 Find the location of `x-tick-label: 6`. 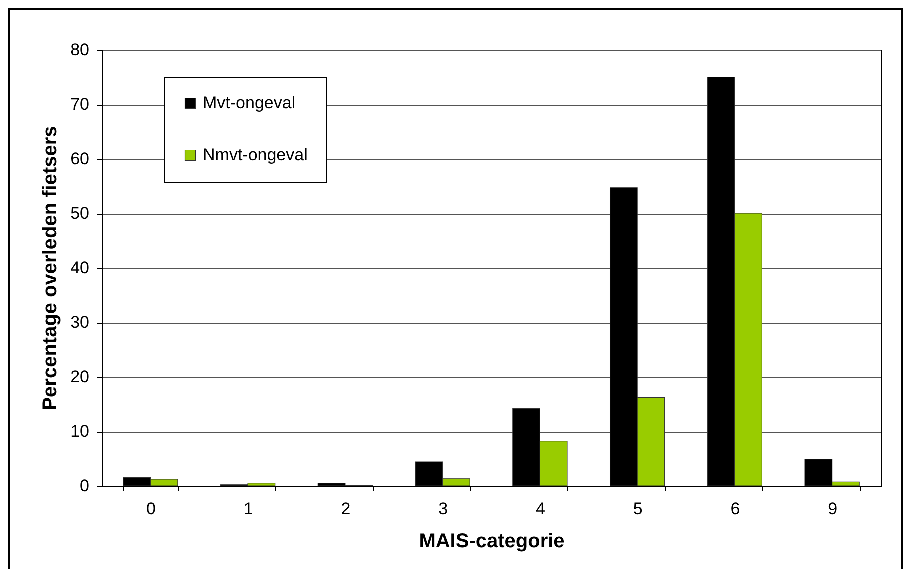

x-tick-label: 6 is located at coordinates (735, 509).